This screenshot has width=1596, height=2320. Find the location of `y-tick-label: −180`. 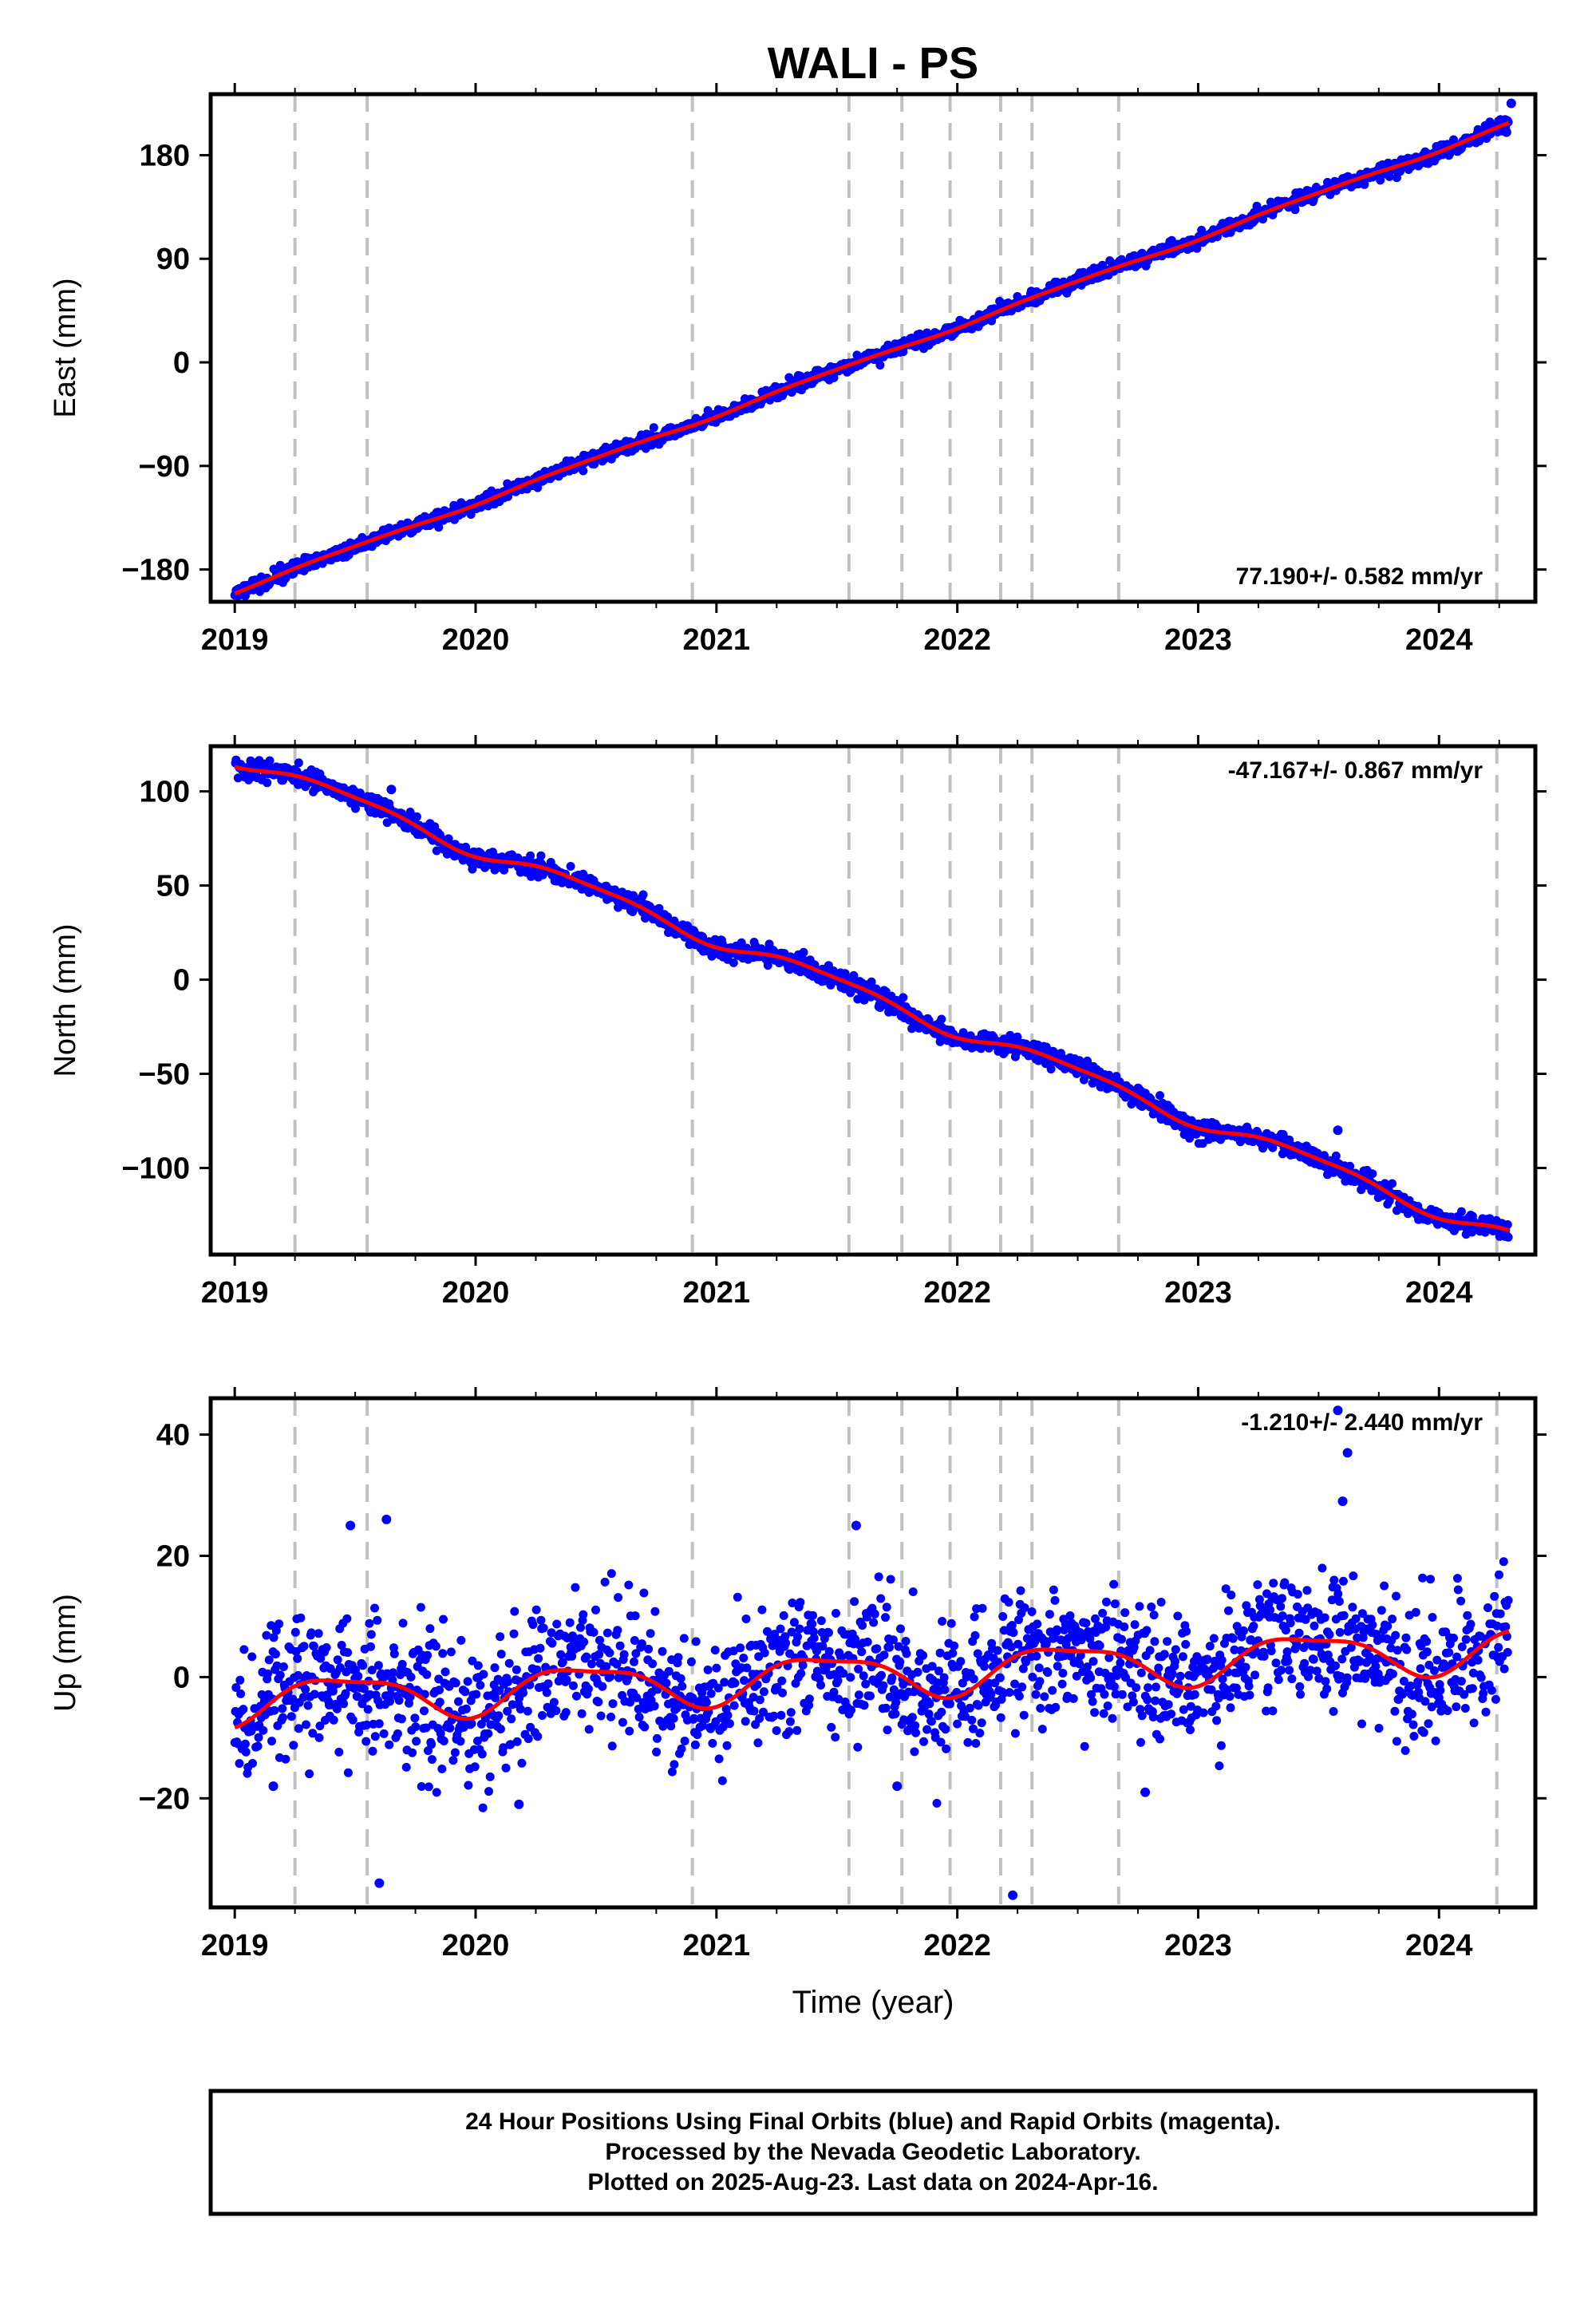

y-tick-label: −180 is located at coordinates (155, 570).